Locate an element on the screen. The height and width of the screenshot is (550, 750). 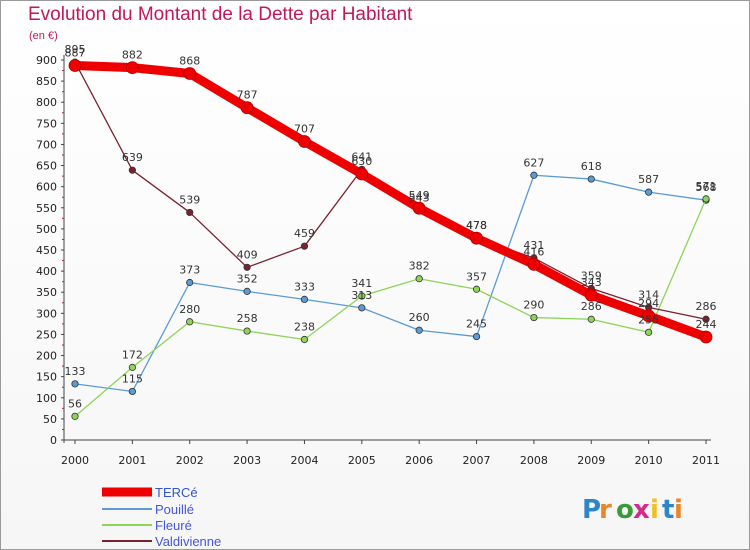
data-label: 280 is located at coordinates (189, 309).